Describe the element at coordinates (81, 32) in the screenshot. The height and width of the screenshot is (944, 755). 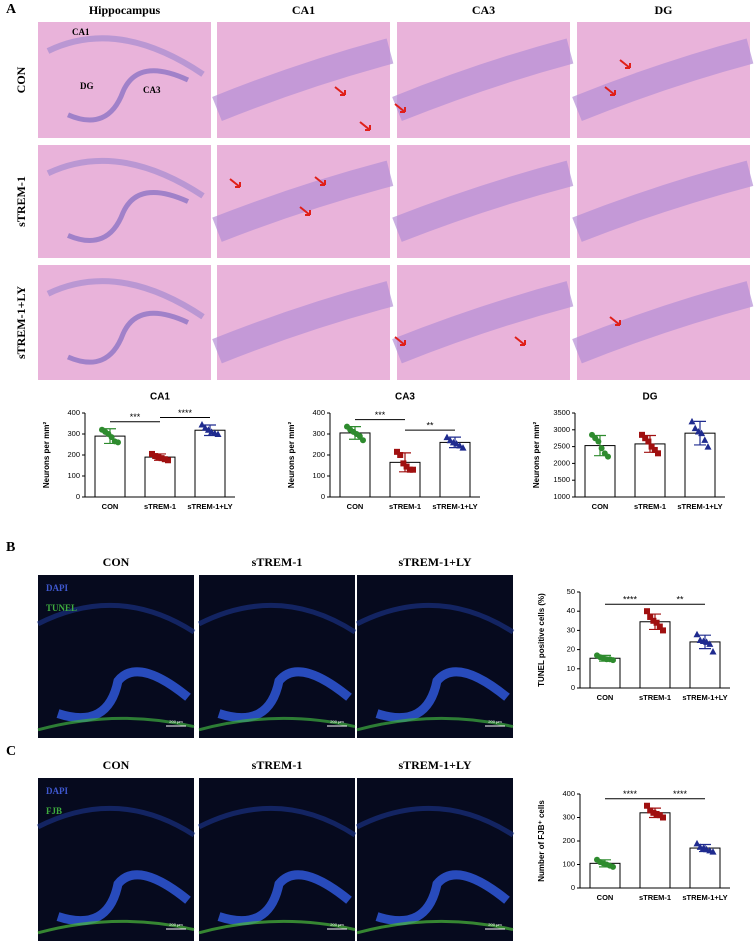
I see `region-label: CA1` at that location.